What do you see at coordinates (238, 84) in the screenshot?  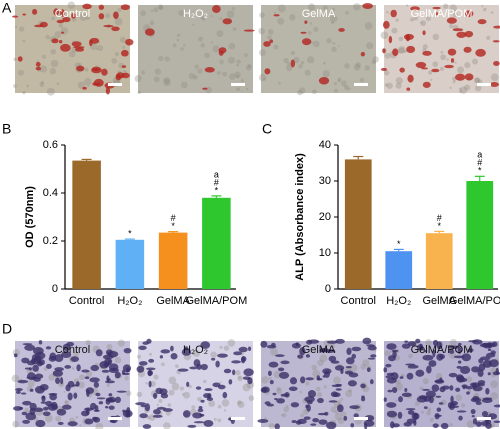 I see `scale-bar` at bounding box center [238, 84].